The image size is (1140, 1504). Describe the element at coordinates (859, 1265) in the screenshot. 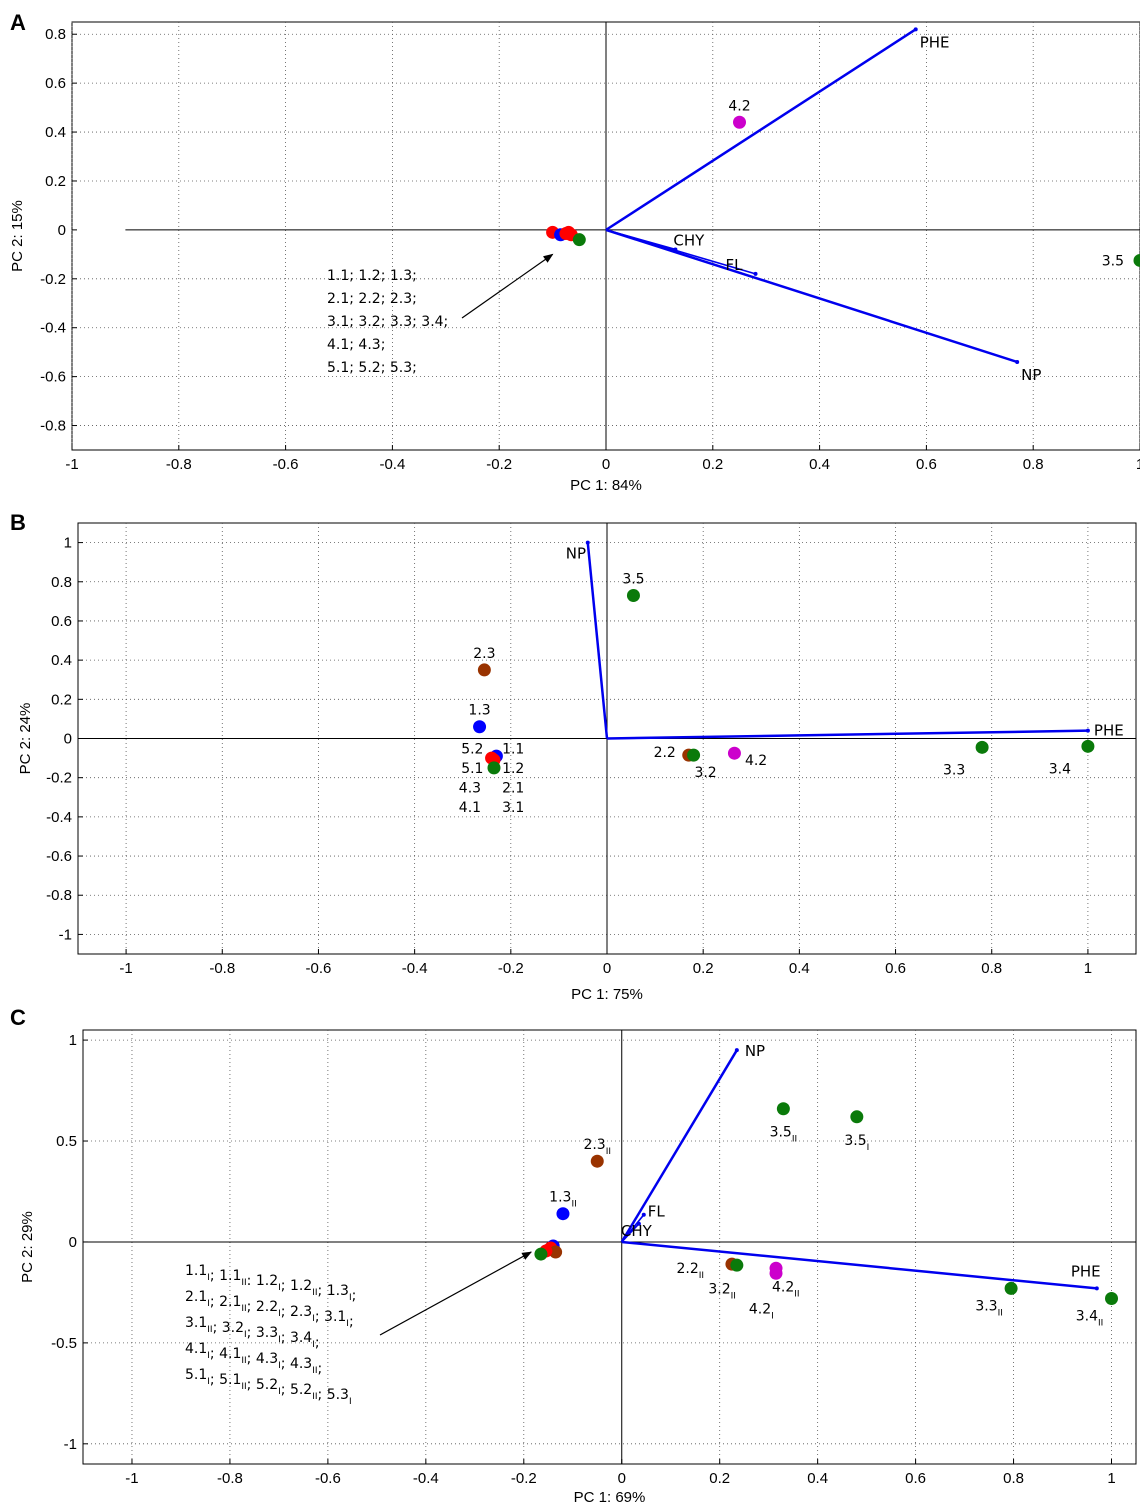

I see `loading-vector-phe` at that location.